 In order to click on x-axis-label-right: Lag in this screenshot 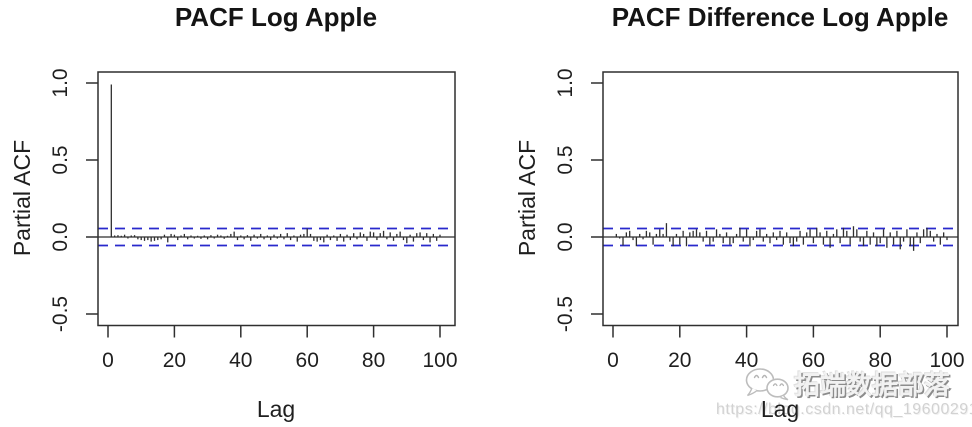, I will do `click(780, 409)`.